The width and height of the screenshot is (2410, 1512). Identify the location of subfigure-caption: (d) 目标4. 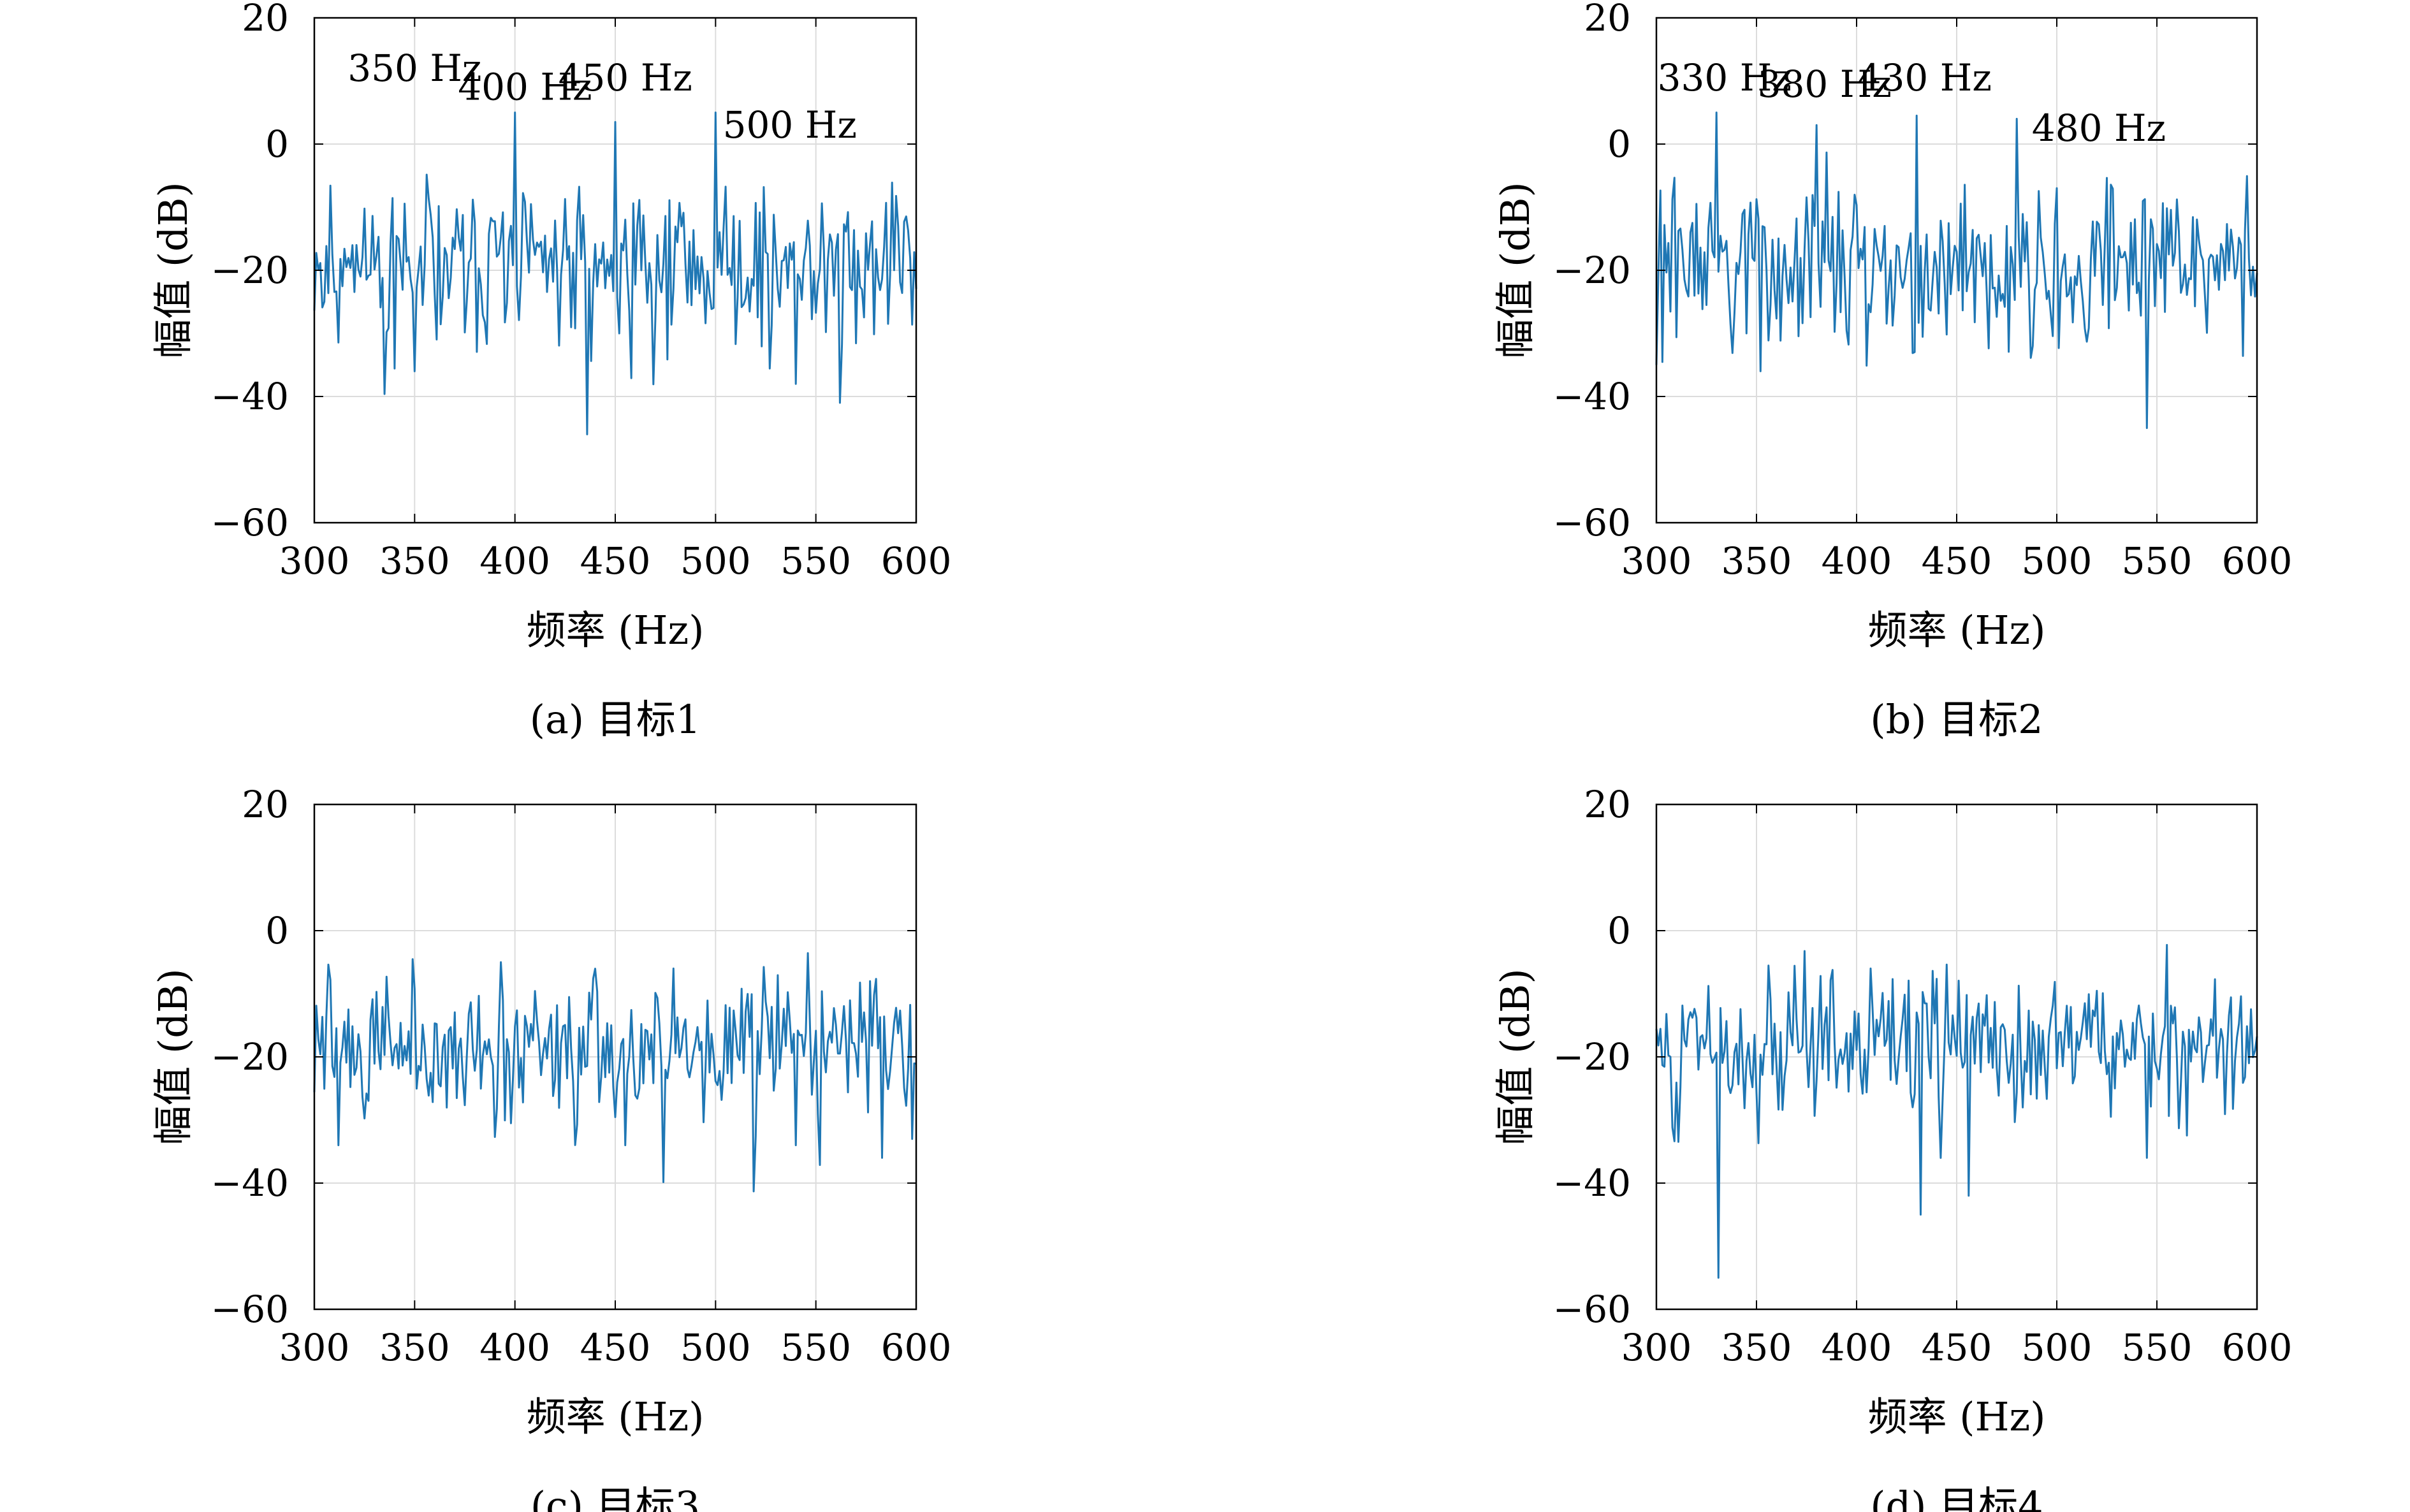
(1956, 1497).